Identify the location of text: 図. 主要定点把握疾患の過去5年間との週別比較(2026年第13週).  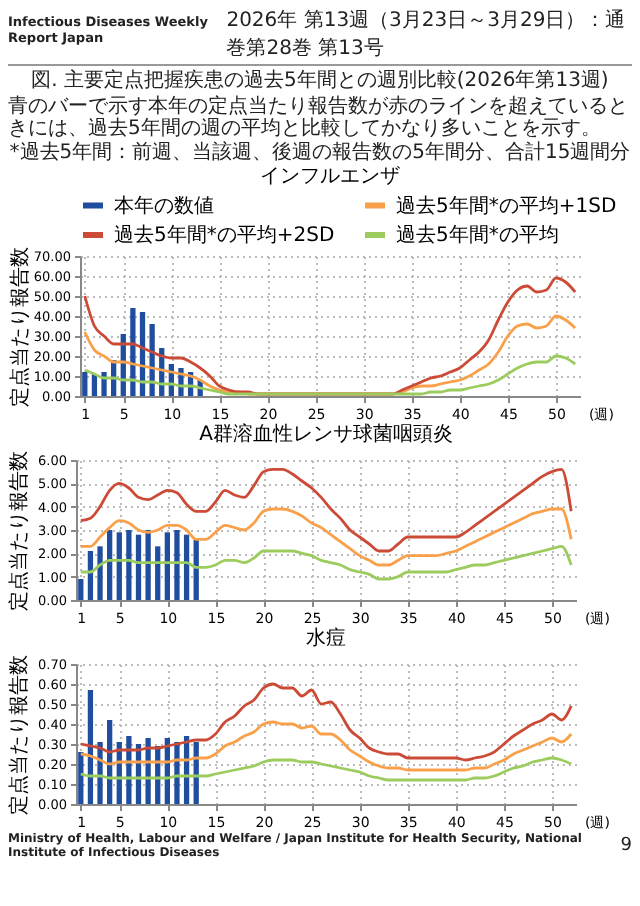
(320, 82).